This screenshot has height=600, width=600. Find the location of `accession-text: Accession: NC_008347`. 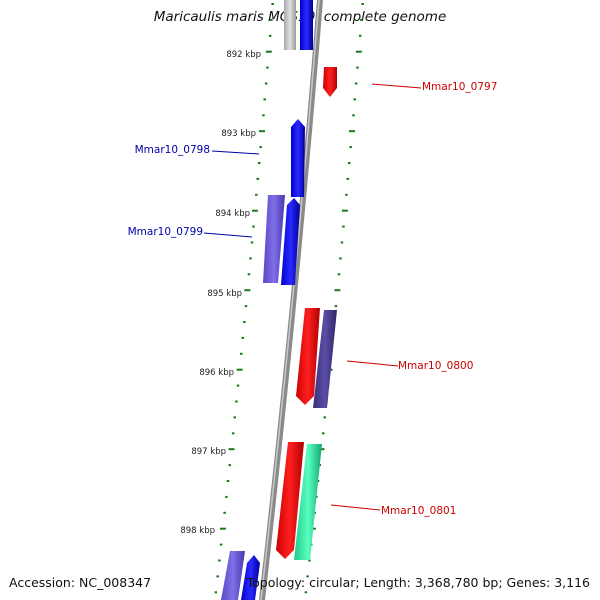

accession-text: Accession: NC_008347 is located at coordinates (80, 582).